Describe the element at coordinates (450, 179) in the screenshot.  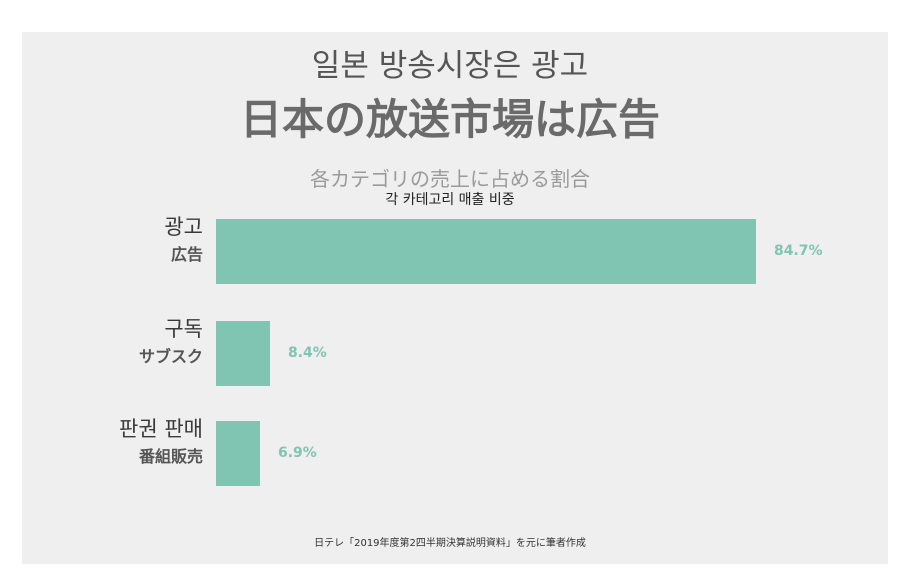
I see `chart-title: 各カテゴリの売上に占める割合` at that location.